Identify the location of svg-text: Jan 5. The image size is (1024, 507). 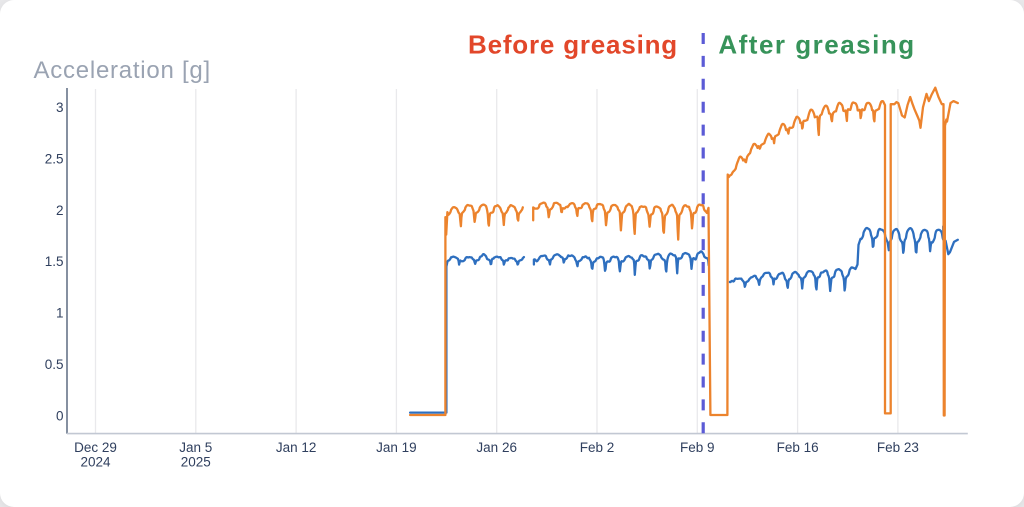
(195, 447).